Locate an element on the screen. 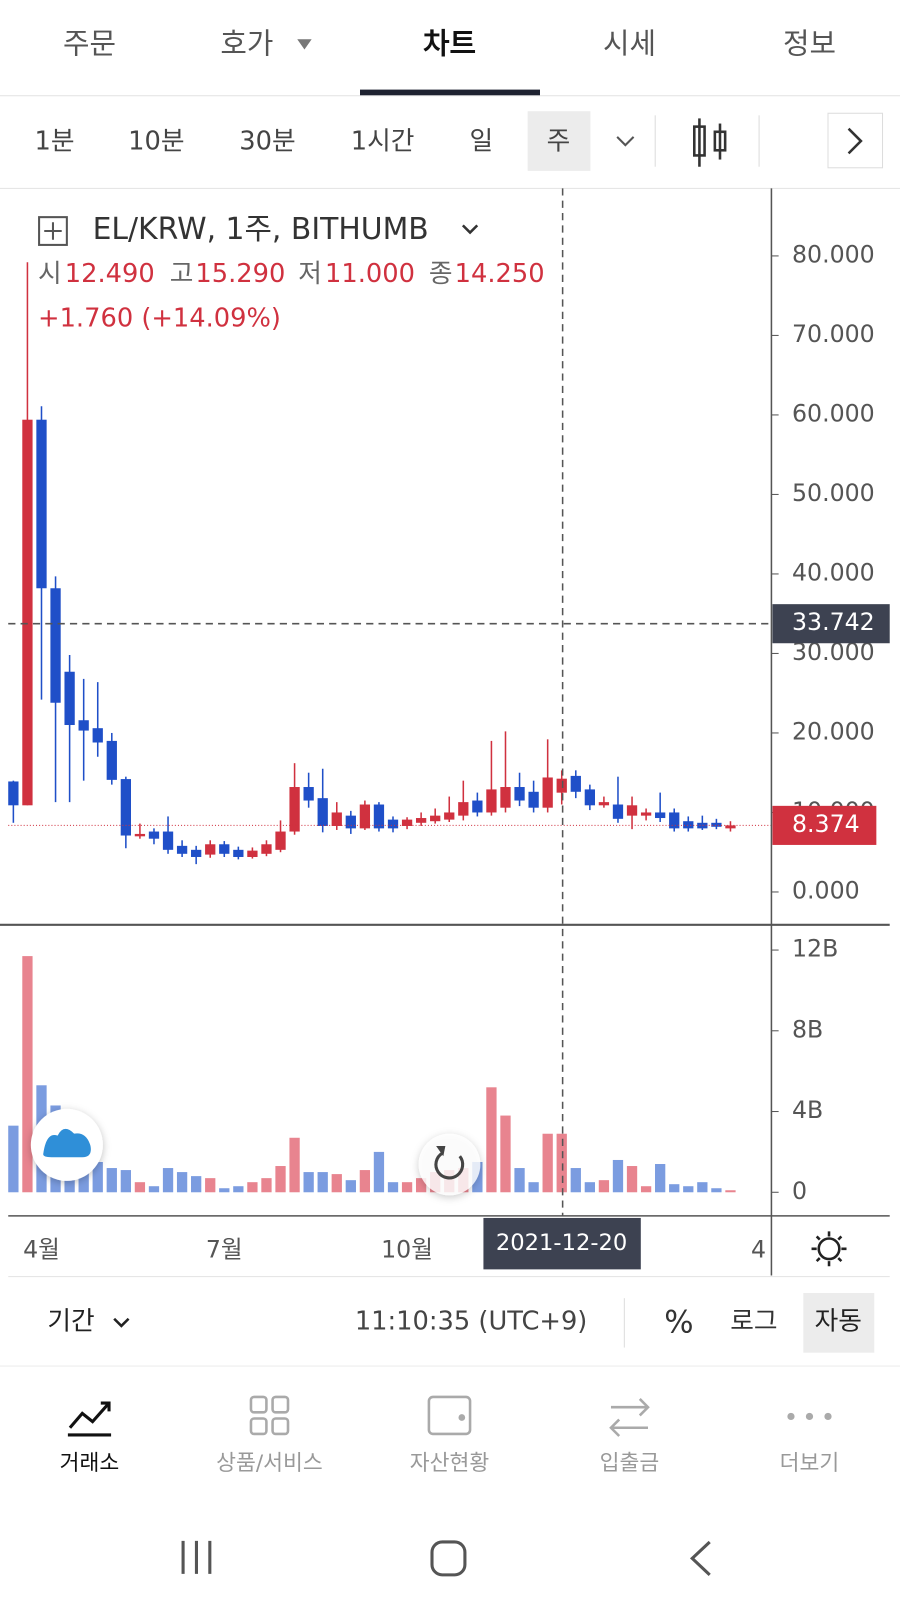  volume-tick-label: 12B is located at coordinates (815, 949).